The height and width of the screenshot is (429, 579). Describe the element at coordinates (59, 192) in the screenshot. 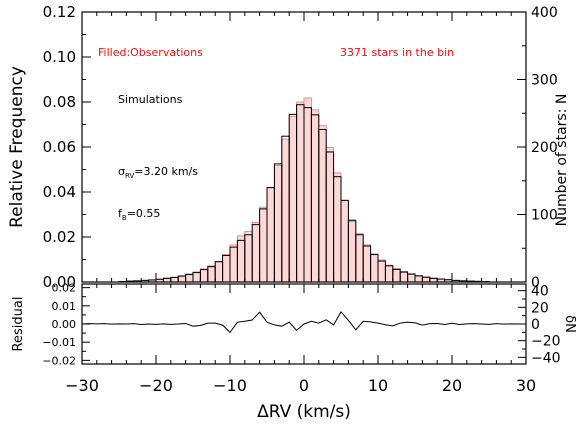

I see `y-tick-label: 0.04` at that location.